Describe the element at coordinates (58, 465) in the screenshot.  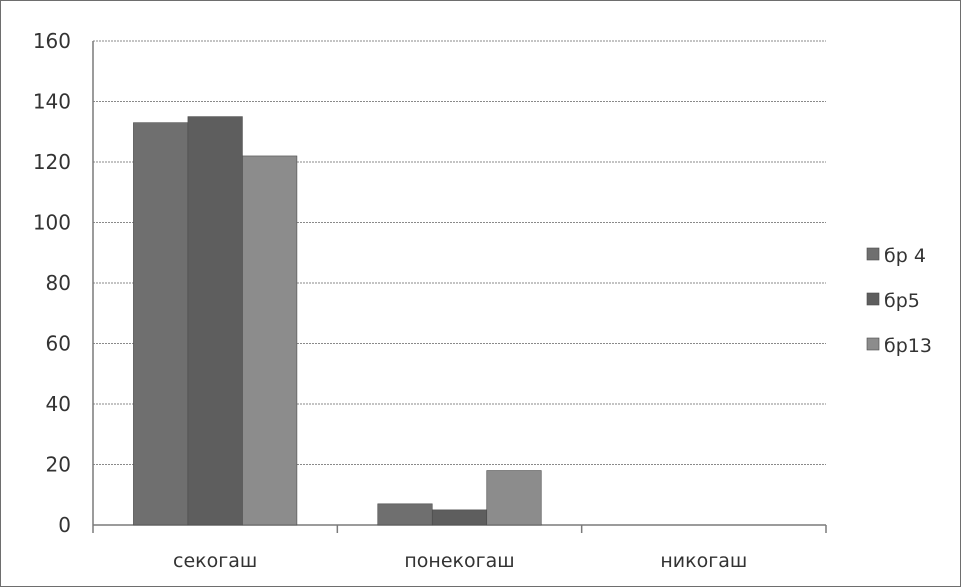
I see `y-tick-label: 20` at that location.